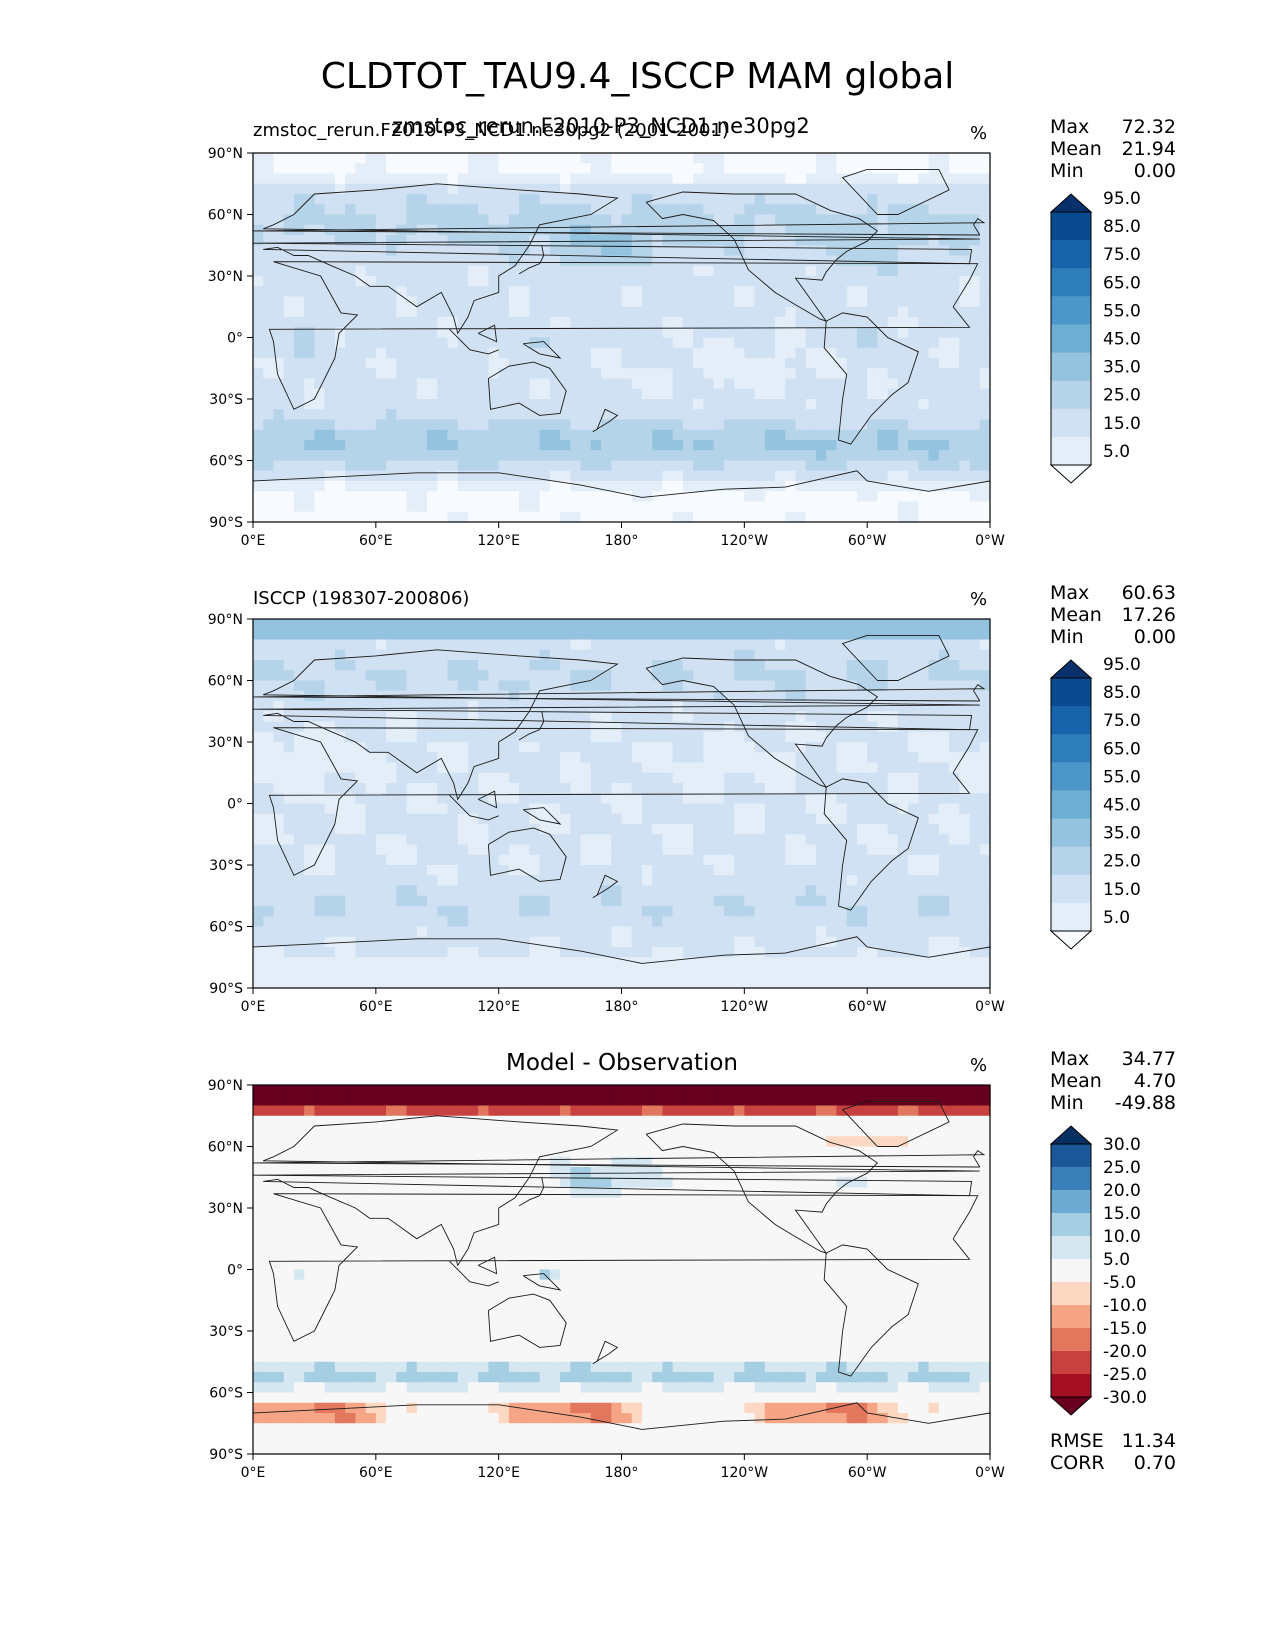  What do you see at coordinates (226, 523) in the screenshot?
I see `lat-tick-label: 90°S` at bounding box center [226, 523].